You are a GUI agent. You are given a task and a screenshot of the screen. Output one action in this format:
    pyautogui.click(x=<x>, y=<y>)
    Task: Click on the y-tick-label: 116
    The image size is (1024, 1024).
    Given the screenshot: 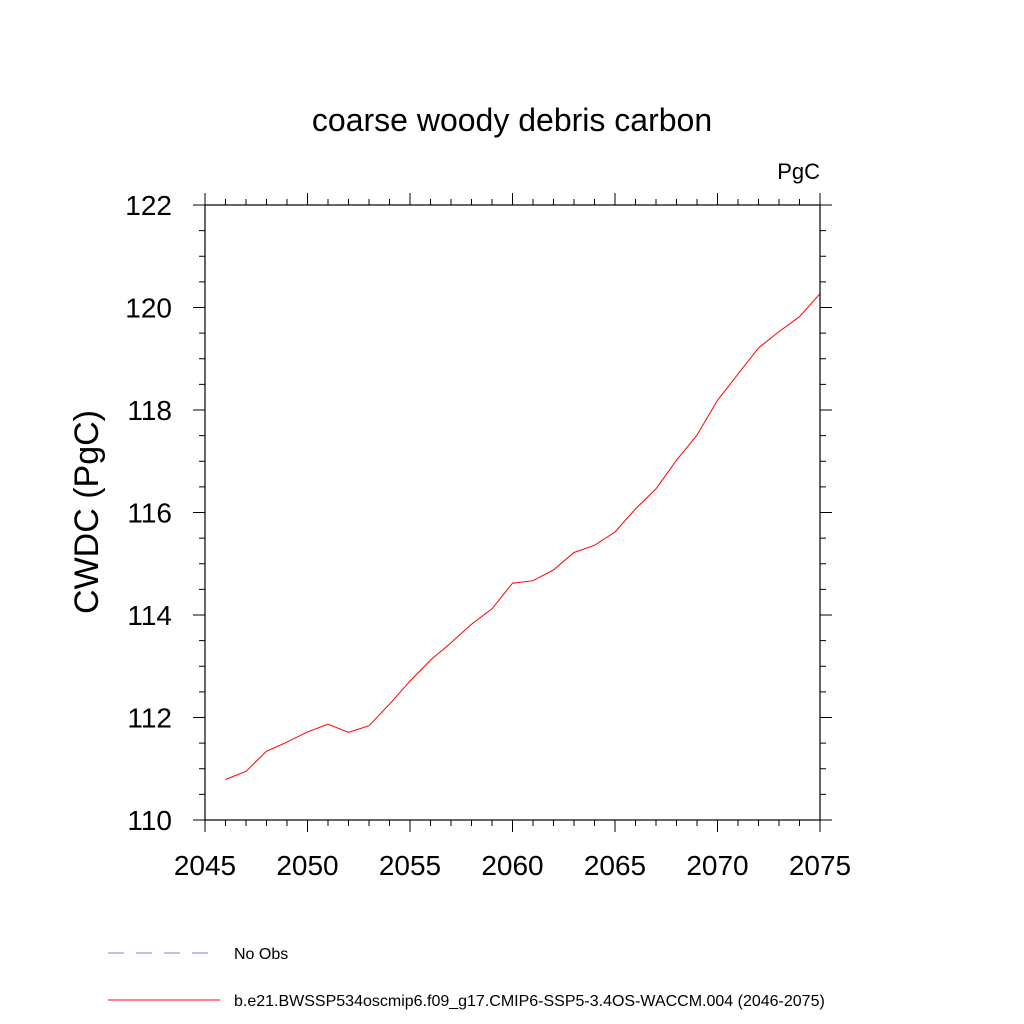 What is the action you would take?
    pyautogui.click(x=149, y=513)
    